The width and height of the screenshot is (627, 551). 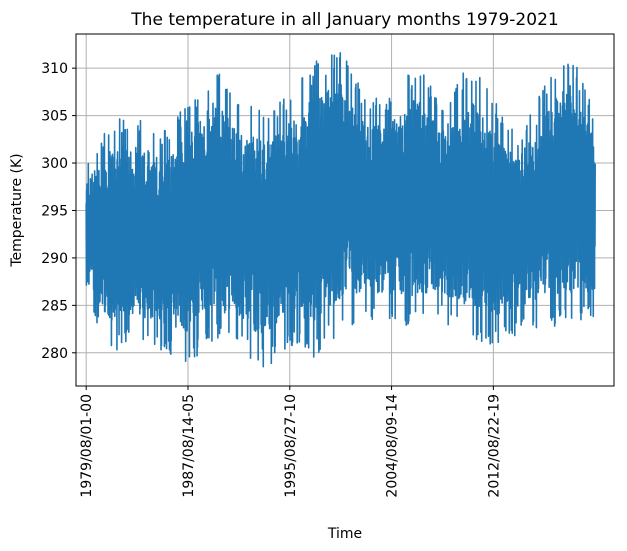 What do you see at coordinates (393, 446) in the screenshot?
I see `x-tick-label: 2004/08/09-14` at bounding box center [393, 446].